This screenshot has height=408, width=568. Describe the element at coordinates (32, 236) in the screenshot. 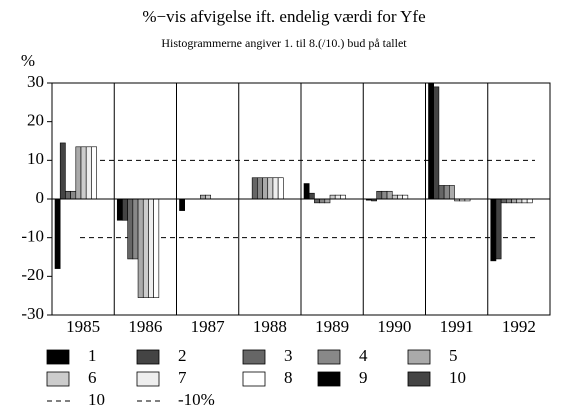

I see `y-tick-label: -10` at that location.